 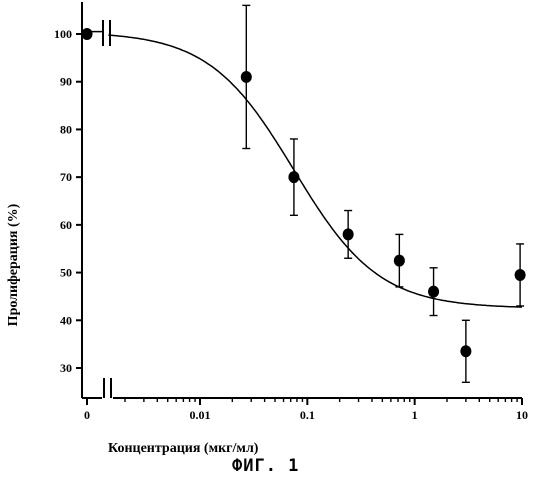 I want to click on x-axis-label: Концентрация (мкг/мл), so click(x=183, y=448).